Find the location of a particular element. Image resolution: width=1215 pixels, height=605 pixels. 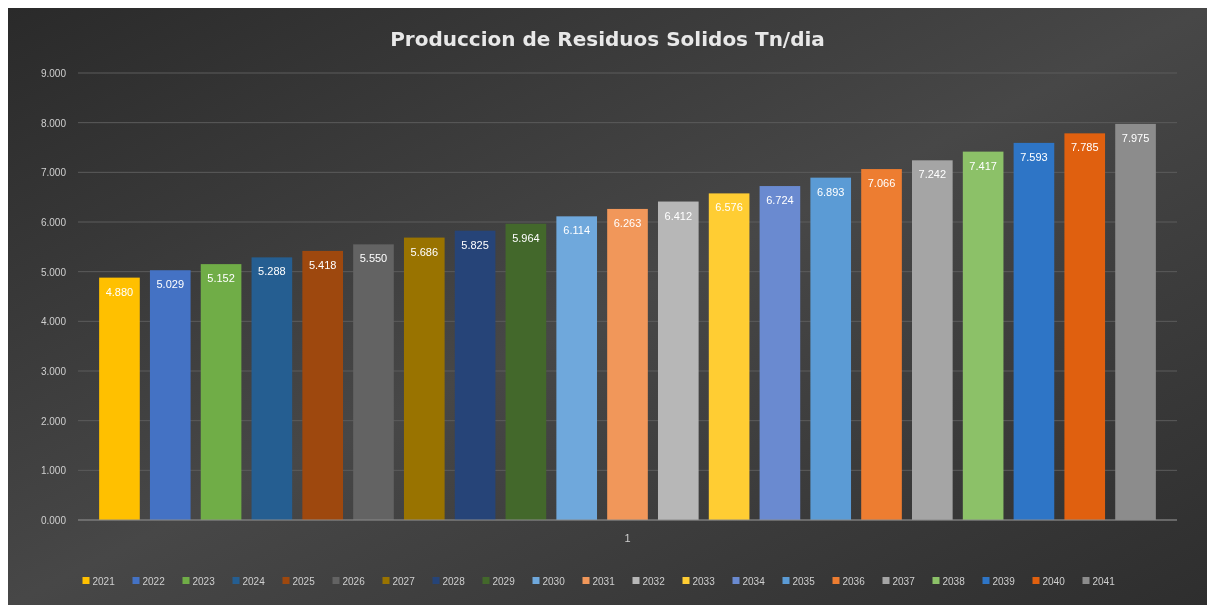

y-tick-label: 9.000 is located at coordinates (53, 73).